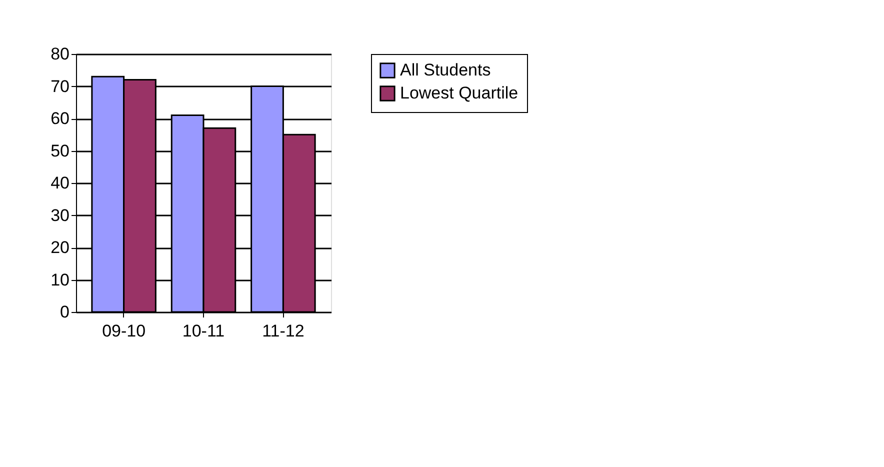  What do you see at coordinates (445, 70) in the screenshot?
I see `legend-label: All Students` at bounding box center [445, 70].